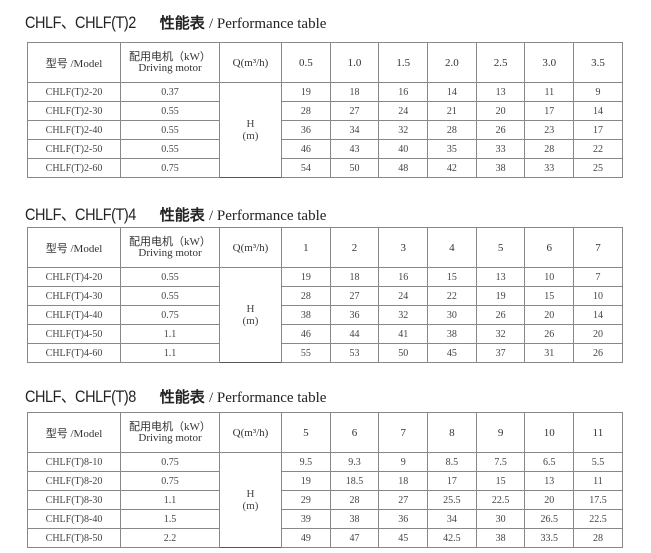  What do you see at coordinates (354, 538) in the screenshot?
I see `head-value: 47` at bounding box center [354, 538].